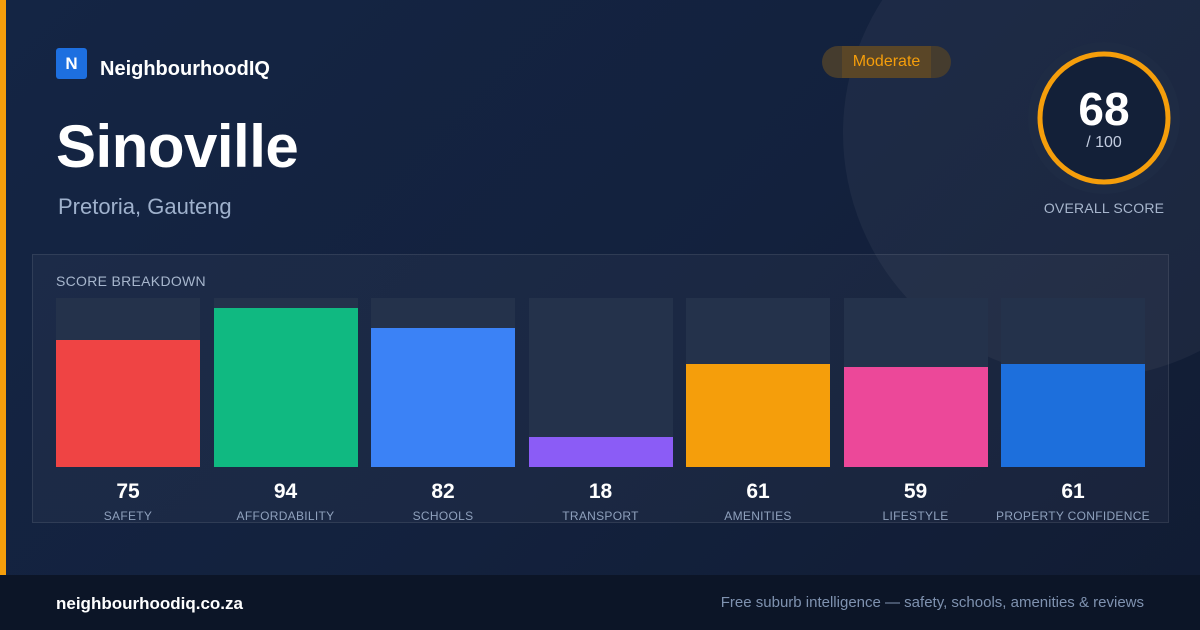 This screenshot has height=630, width=1200. Describe the element at coordinates (1104, 142) in the screenshot. I see `overall-score-max: / 100` at that location.